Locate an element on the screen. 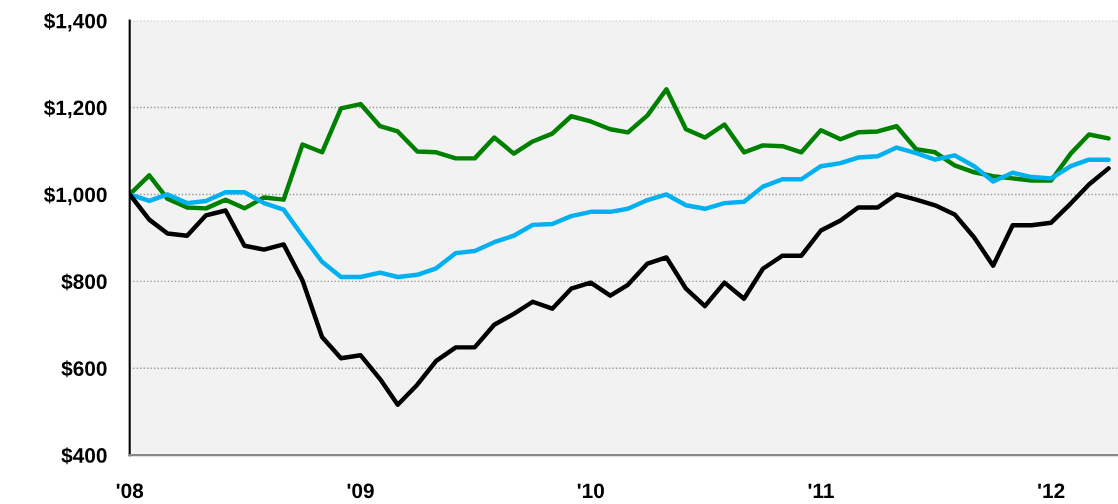 The height and width of the screenshot is (504, 1118). y-tick-label: $1,200 is located at coordinates (75, 109).